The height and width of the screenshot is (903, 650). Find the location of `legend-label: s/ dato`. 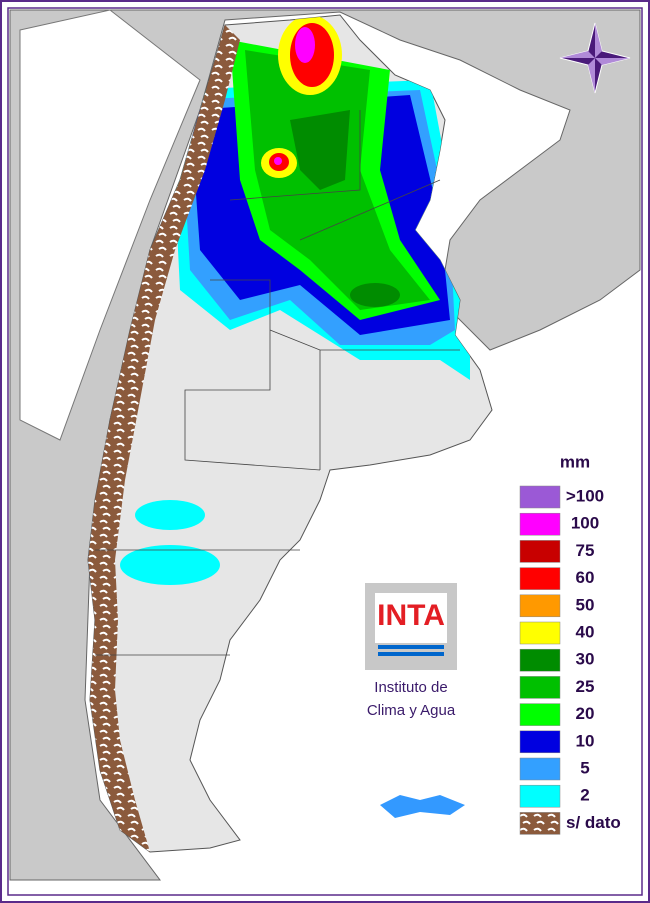

legend-label: s/ dato is located at coordinates (593, 822).